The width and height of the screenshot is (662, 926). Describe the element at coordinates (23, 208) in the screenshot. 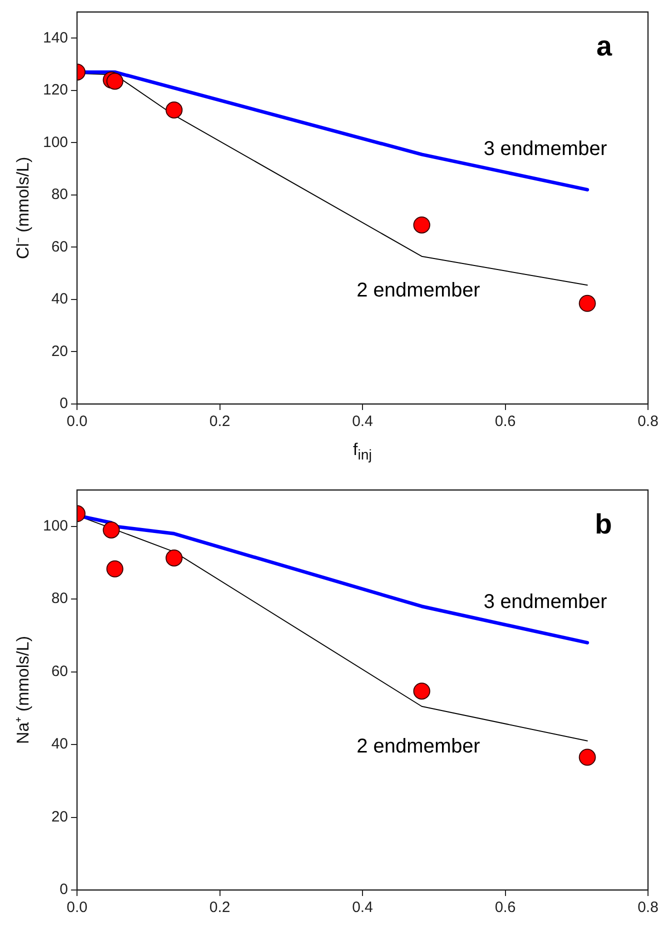

I see `y-axis-title: Cl⁻ (mmols/L)` at that location.